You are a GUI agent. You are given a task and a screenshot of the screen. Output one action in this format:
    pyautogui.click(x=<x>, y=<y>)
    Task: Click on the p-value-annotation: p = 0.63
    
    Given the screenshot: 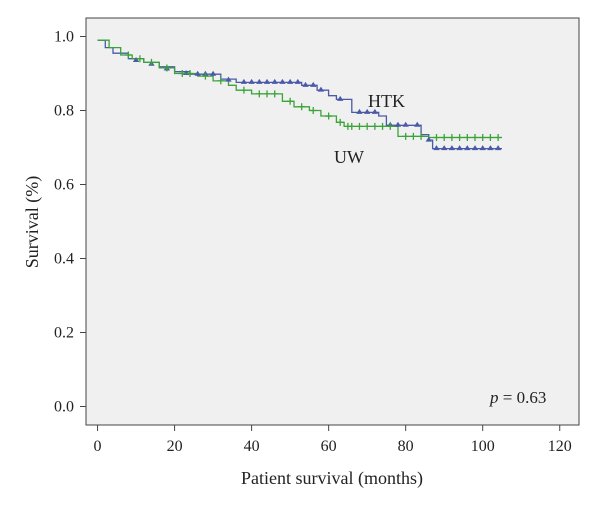 What is the action you would take?
    pyautogui.click(x=517, y=397)
    